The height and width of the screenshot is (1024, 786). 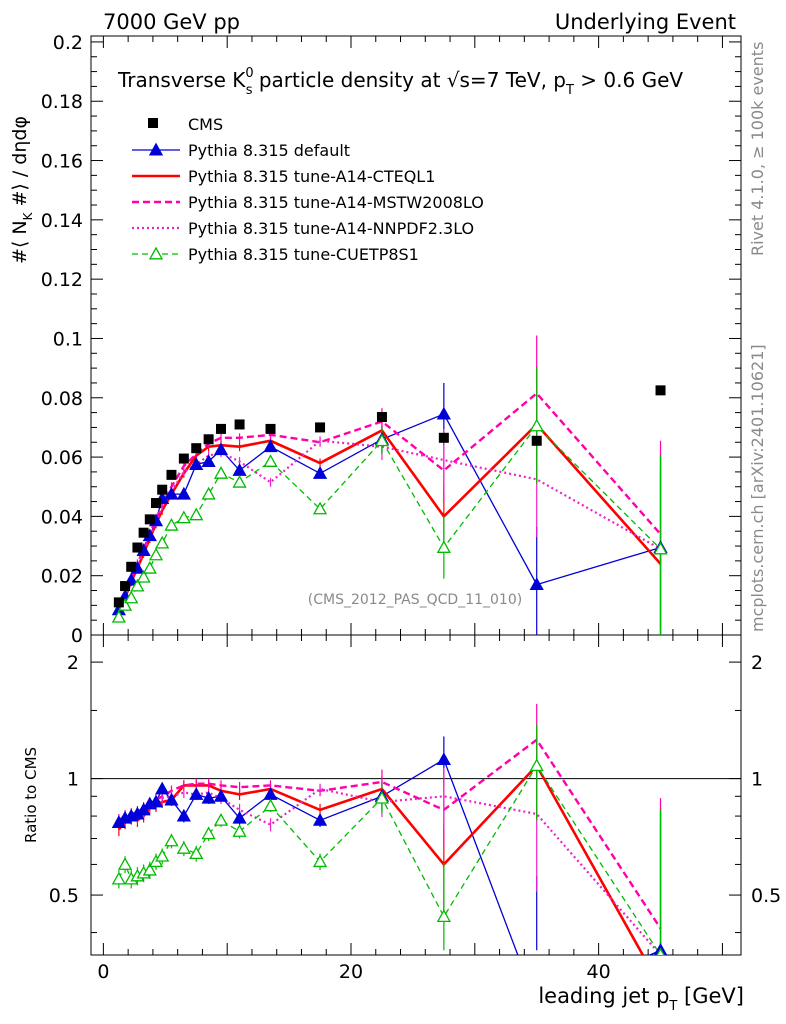 What do you see at coordinates (62, 458) in the screenshot?
I see `y-tick-label: 0.06` at bounding box center [62, 458].